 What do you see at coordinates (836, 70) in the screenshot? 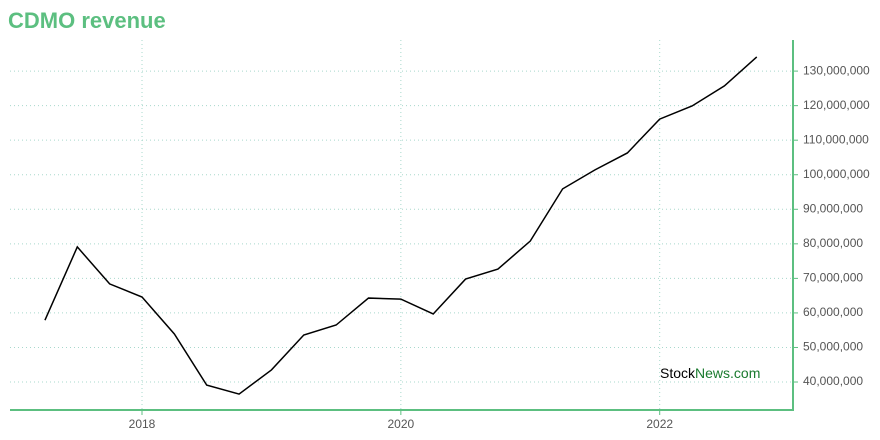
I see `y-tick-label: 130,000,000` at bounding box center [836, 70].